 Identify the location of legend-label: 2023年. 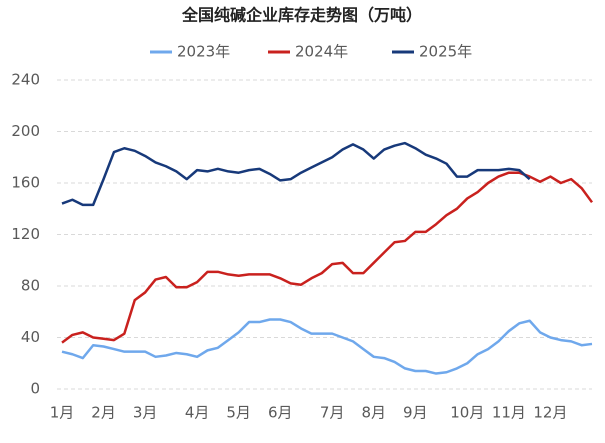
(203, 52).